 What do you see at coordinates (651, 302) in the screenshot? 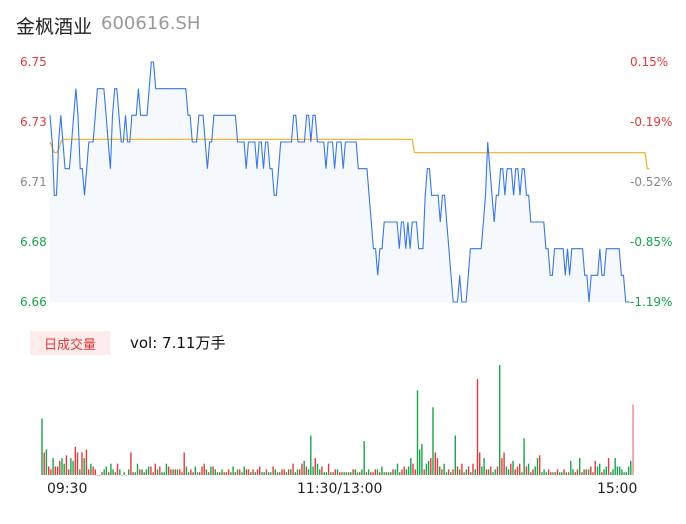
I see `pct-tick-label: -1.19%` at bounding box center [651, 302].